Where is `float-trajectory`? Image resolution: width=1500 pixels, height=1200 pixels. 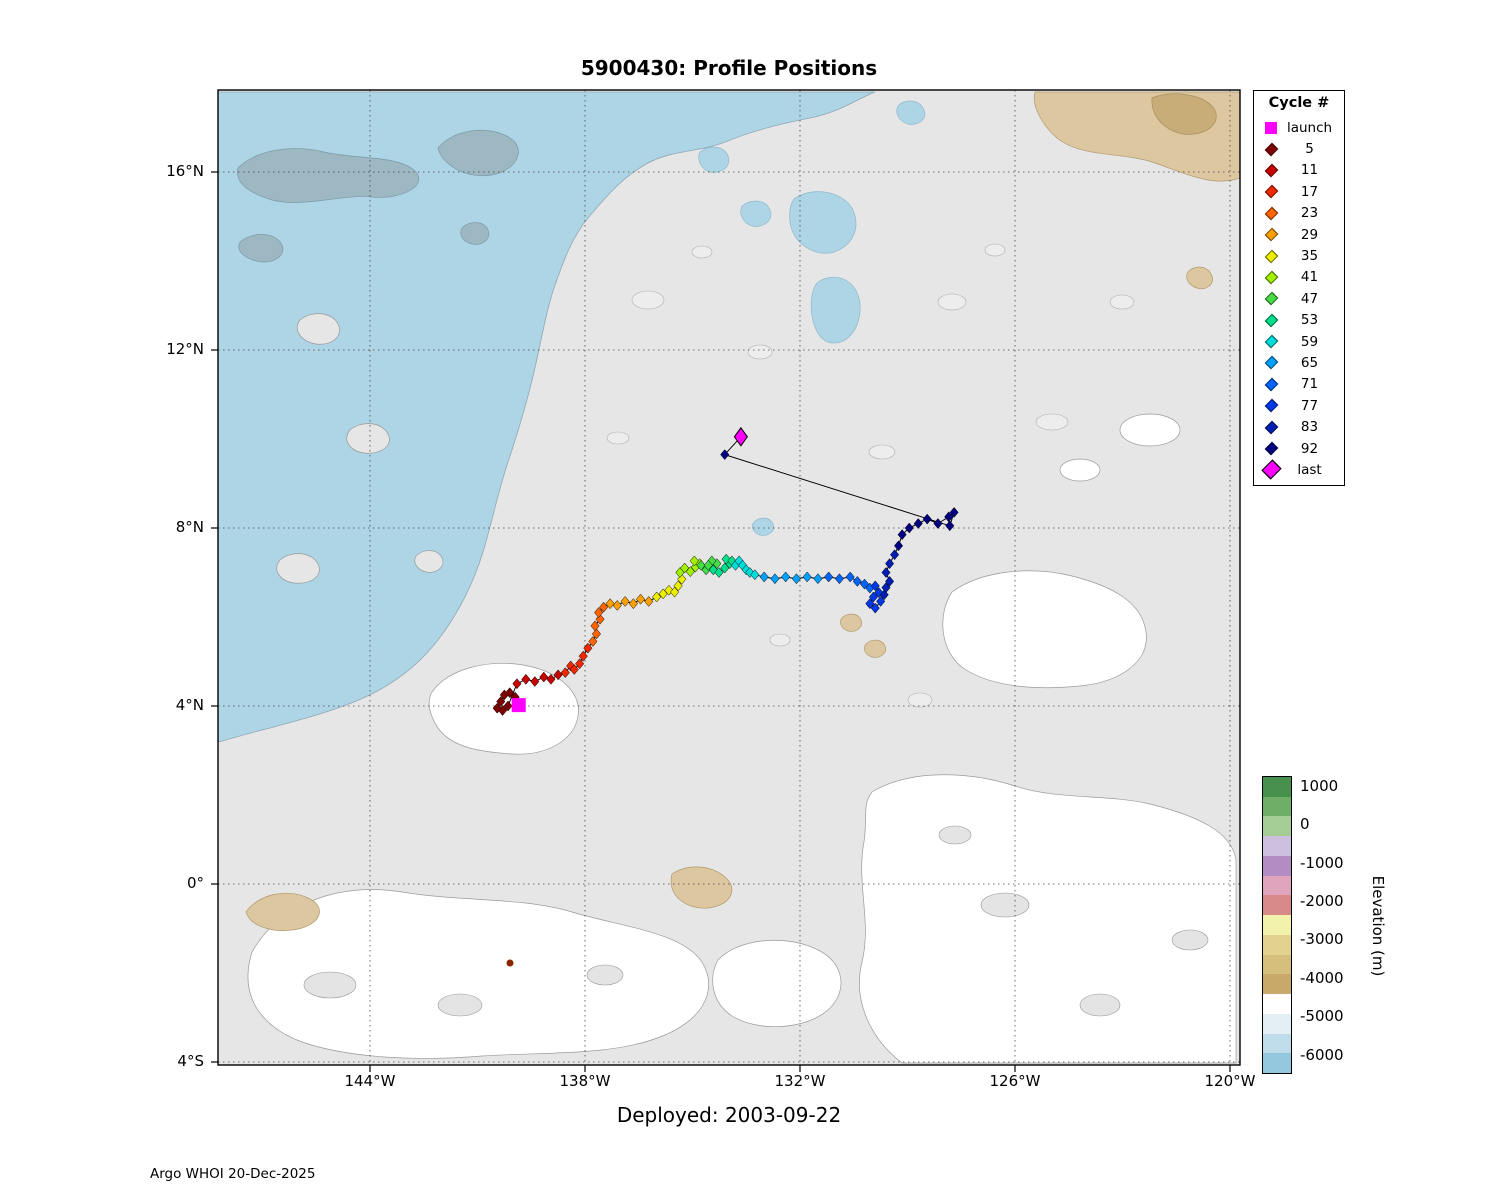 float-trajectory is located at coordinates (725, 571).